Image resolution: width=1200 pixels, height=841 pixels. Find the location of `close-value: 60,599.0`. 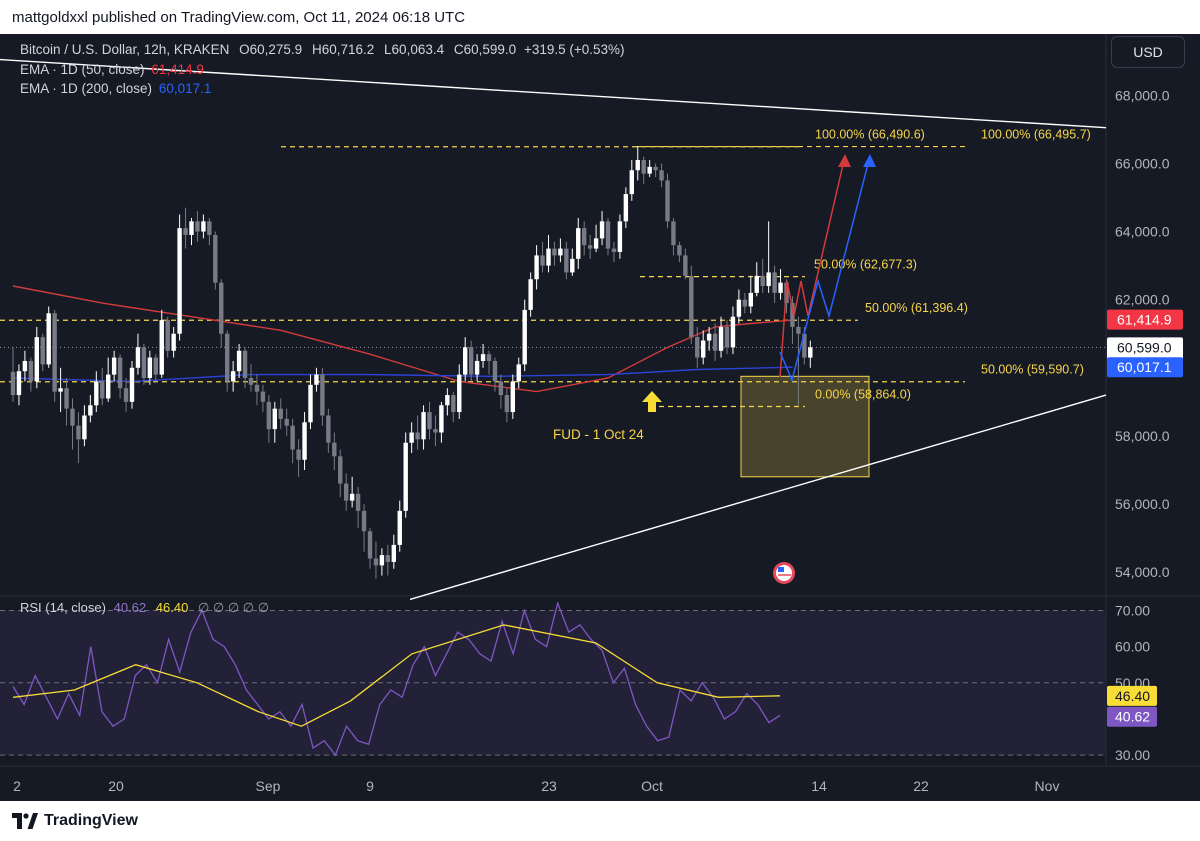

close-value: 60,599.0 is located at coordinates (490, 49).